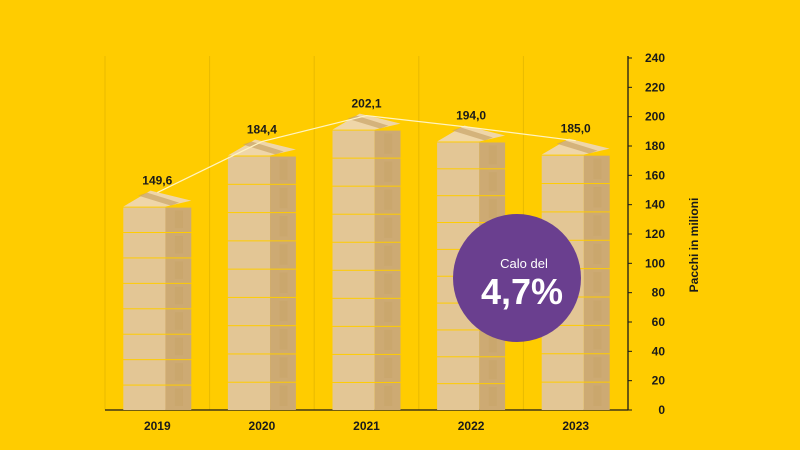  Describe the element at coordinates (575, 426) in the screenshot. I see `x-tick-label: 2023` at that location.